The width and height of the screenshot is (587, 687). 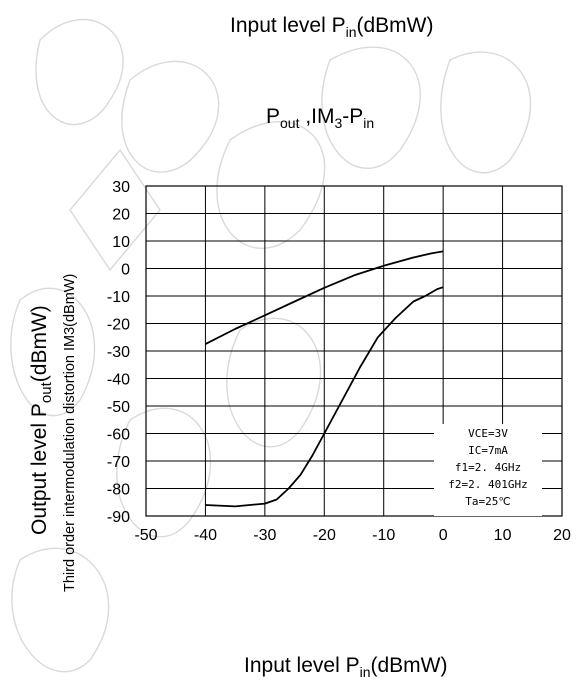 I want to click on y-tick-label: 30, so click(x=121, y=187).